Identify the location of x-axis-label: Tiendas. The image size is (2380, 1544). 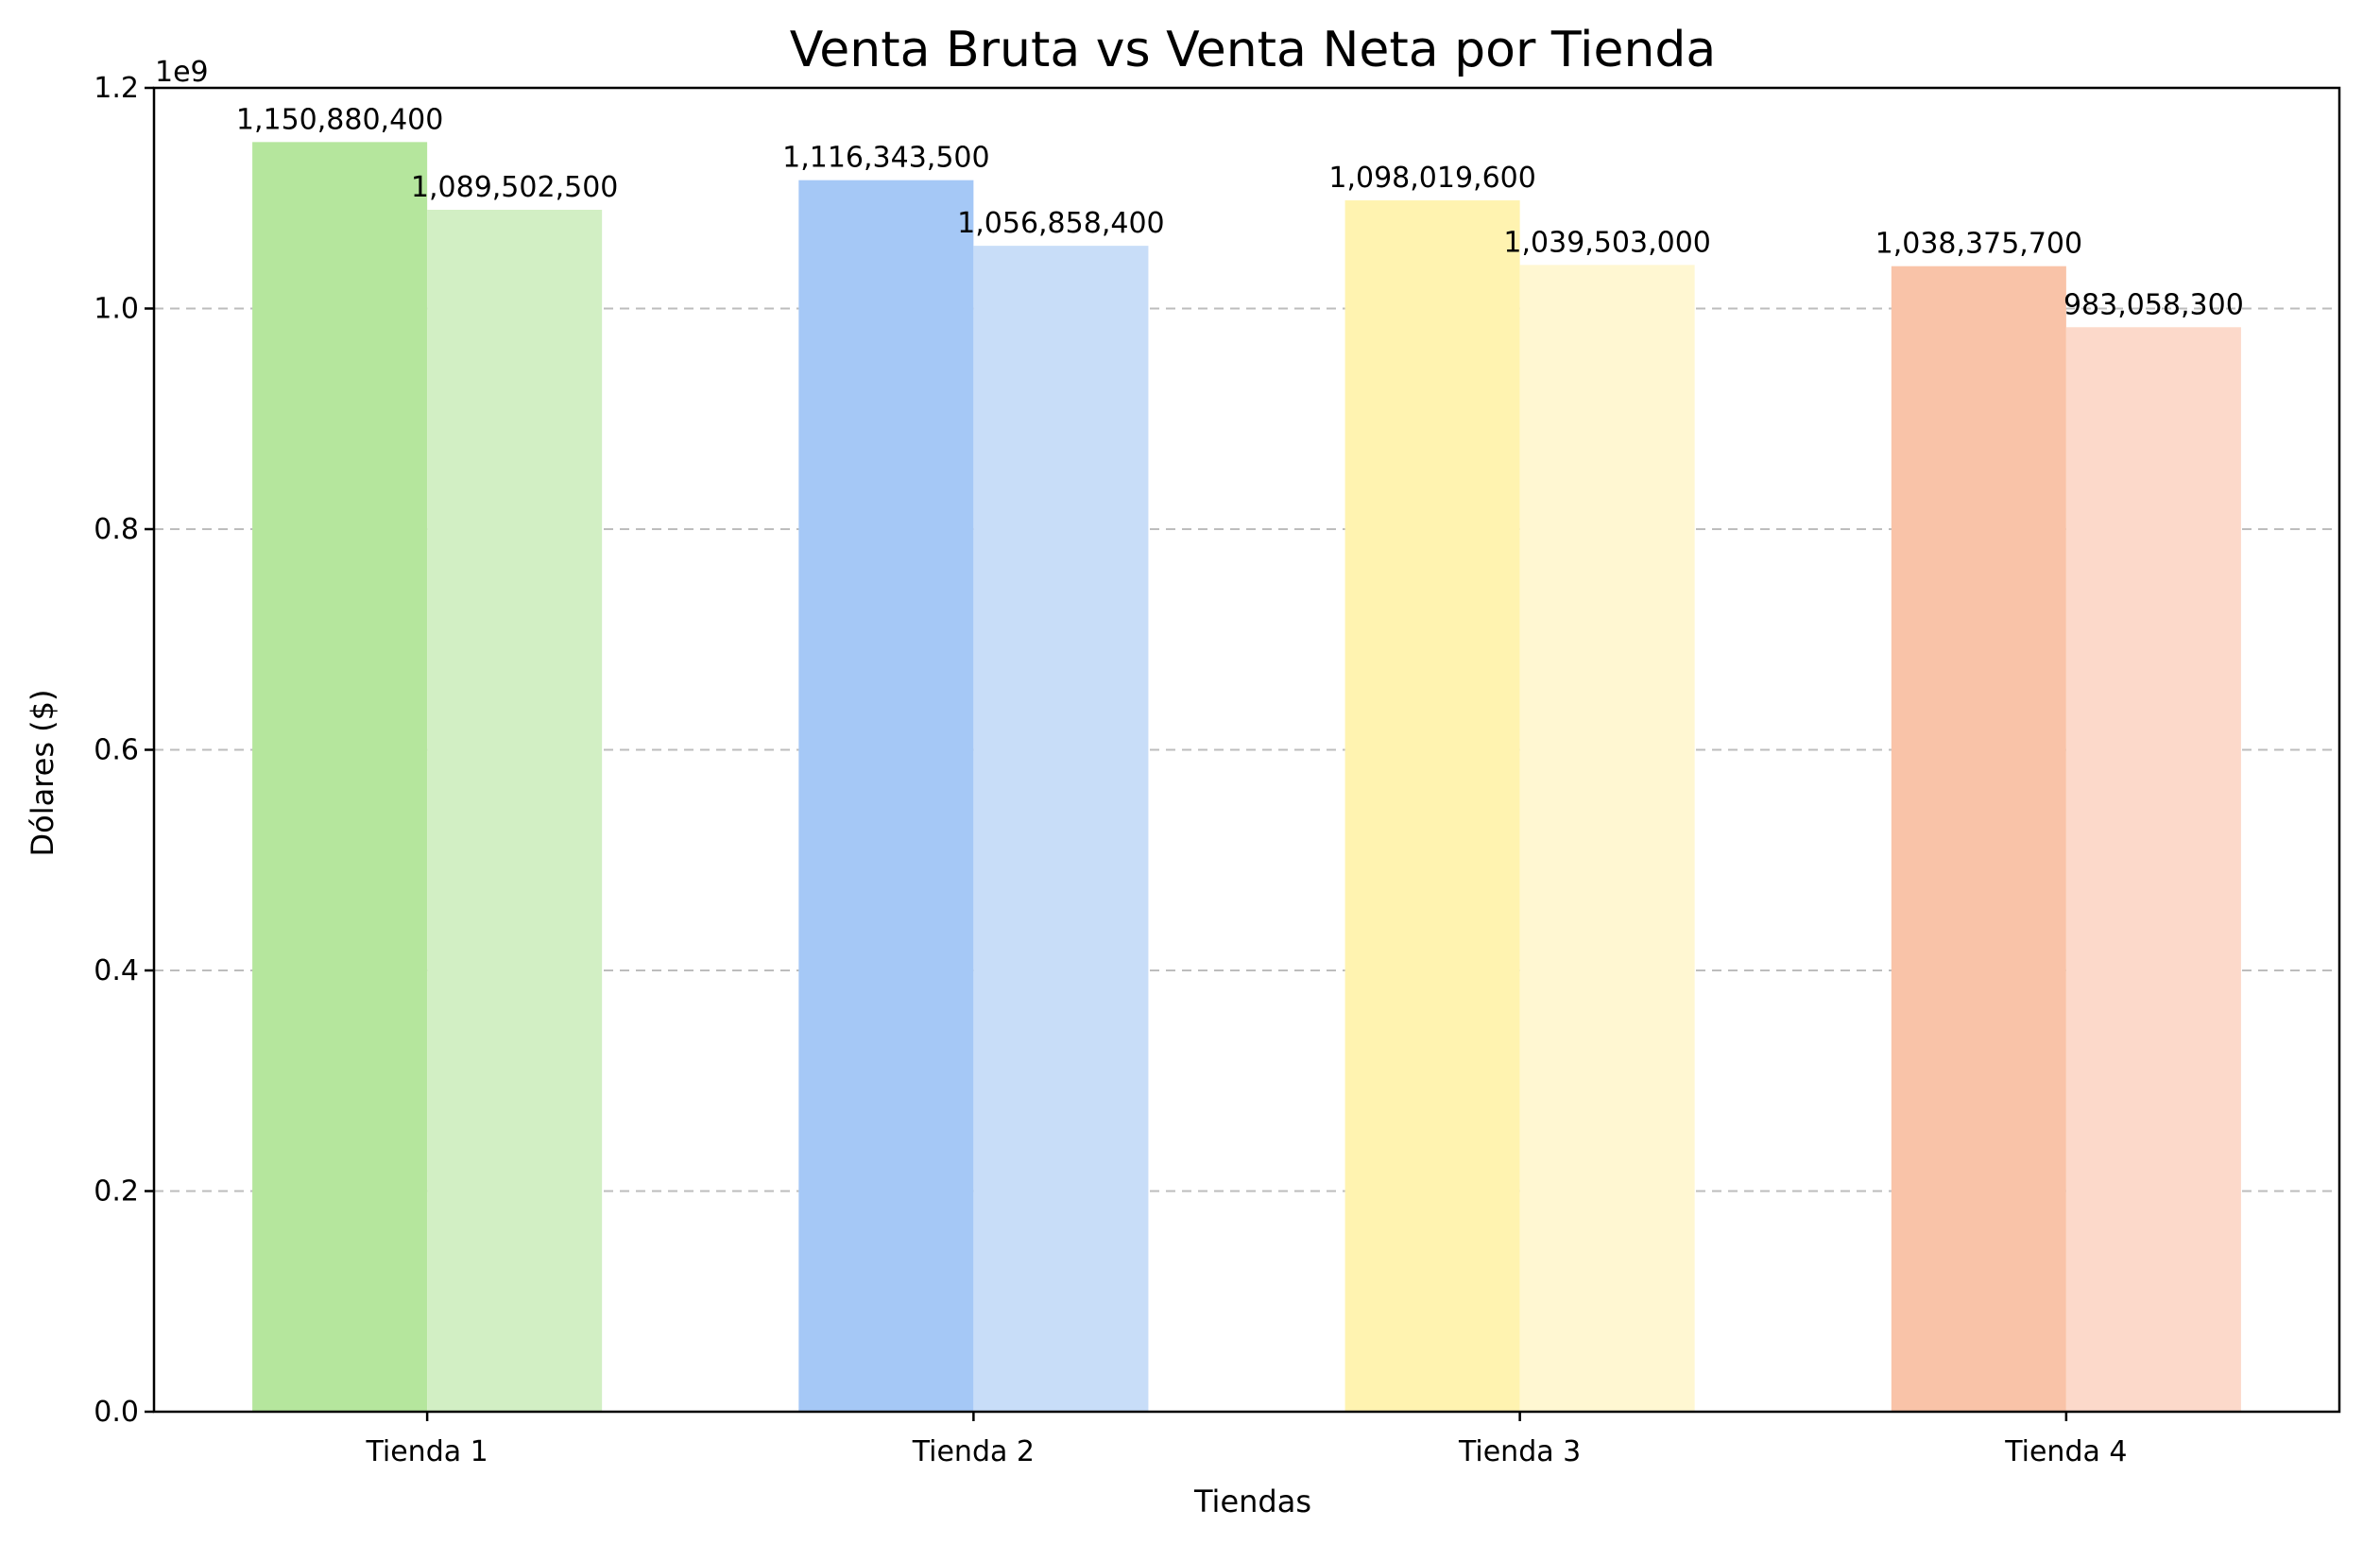
(1252, 1501).